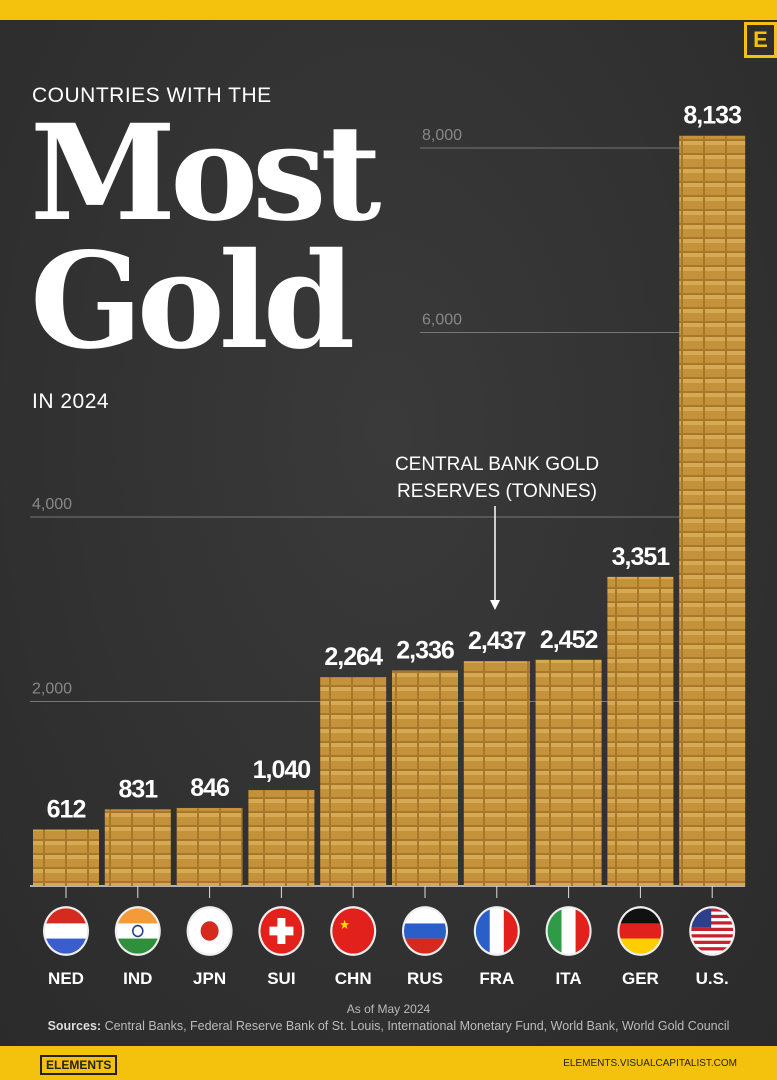 This screenshot has height=1080, width=777. Describe the element at coordinates (496, 931) in the screenshot. I see `france-flag-icon` at that location.